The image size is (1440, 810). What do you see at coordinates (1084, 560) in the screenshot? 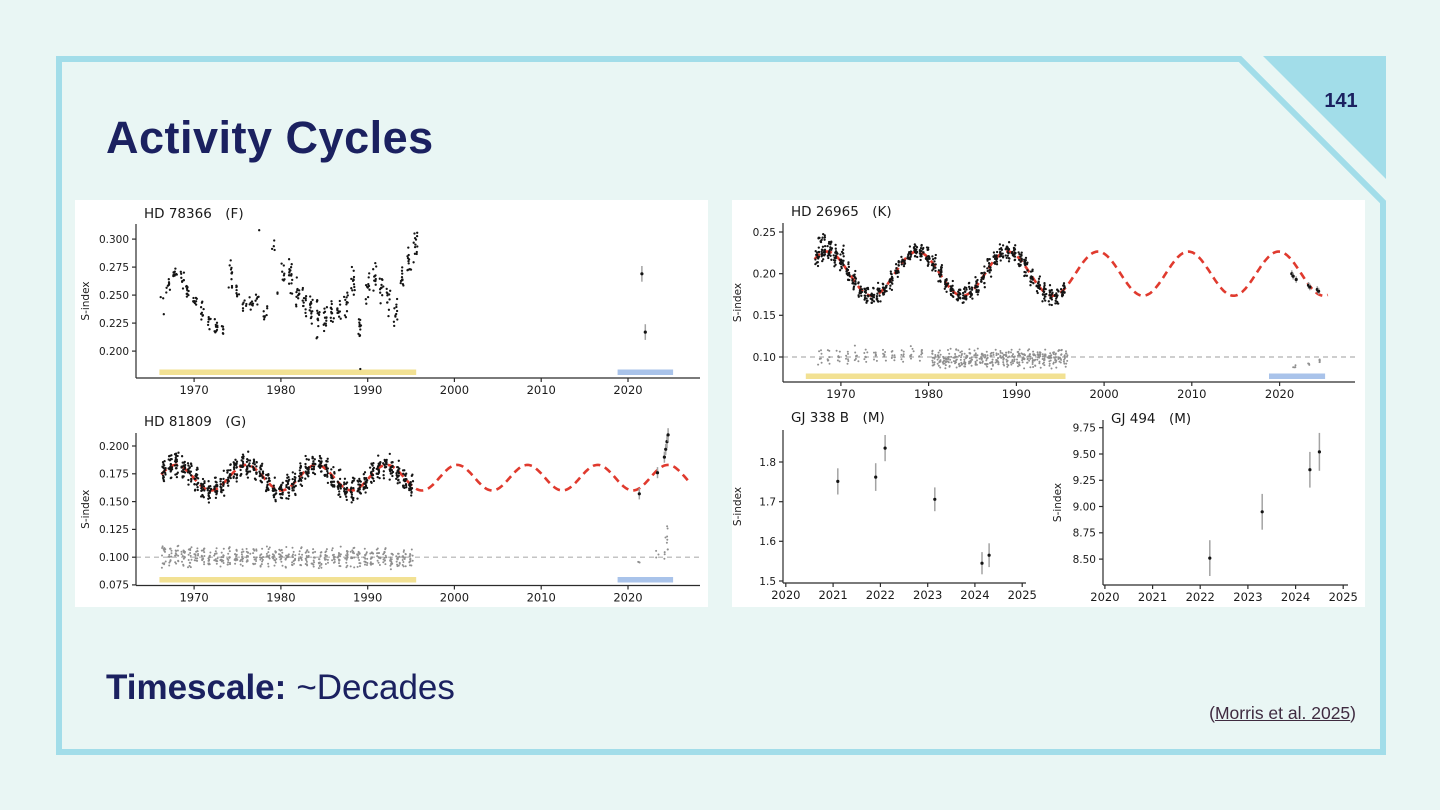
I see `svg-text: 8.50` at bounding box center [1084, 560].